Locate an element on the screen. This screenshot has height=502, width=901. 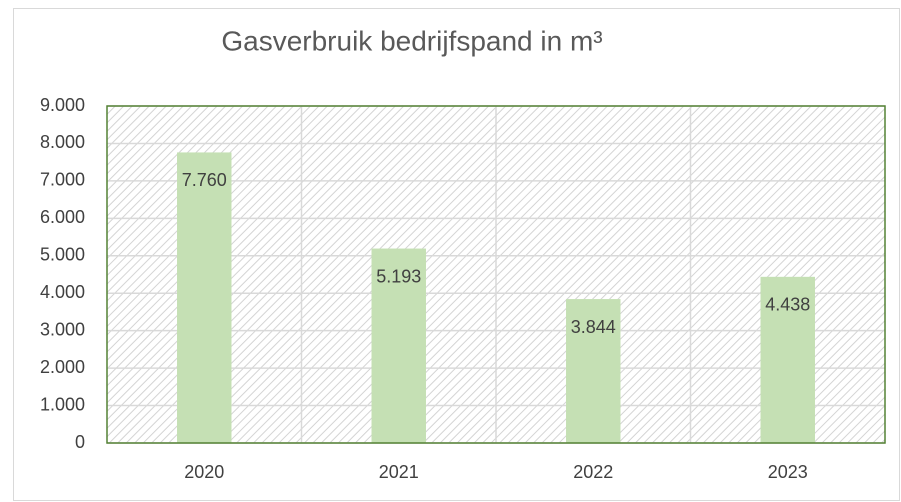
x-tick-label: 2021 is located at coordinates (399, 472).